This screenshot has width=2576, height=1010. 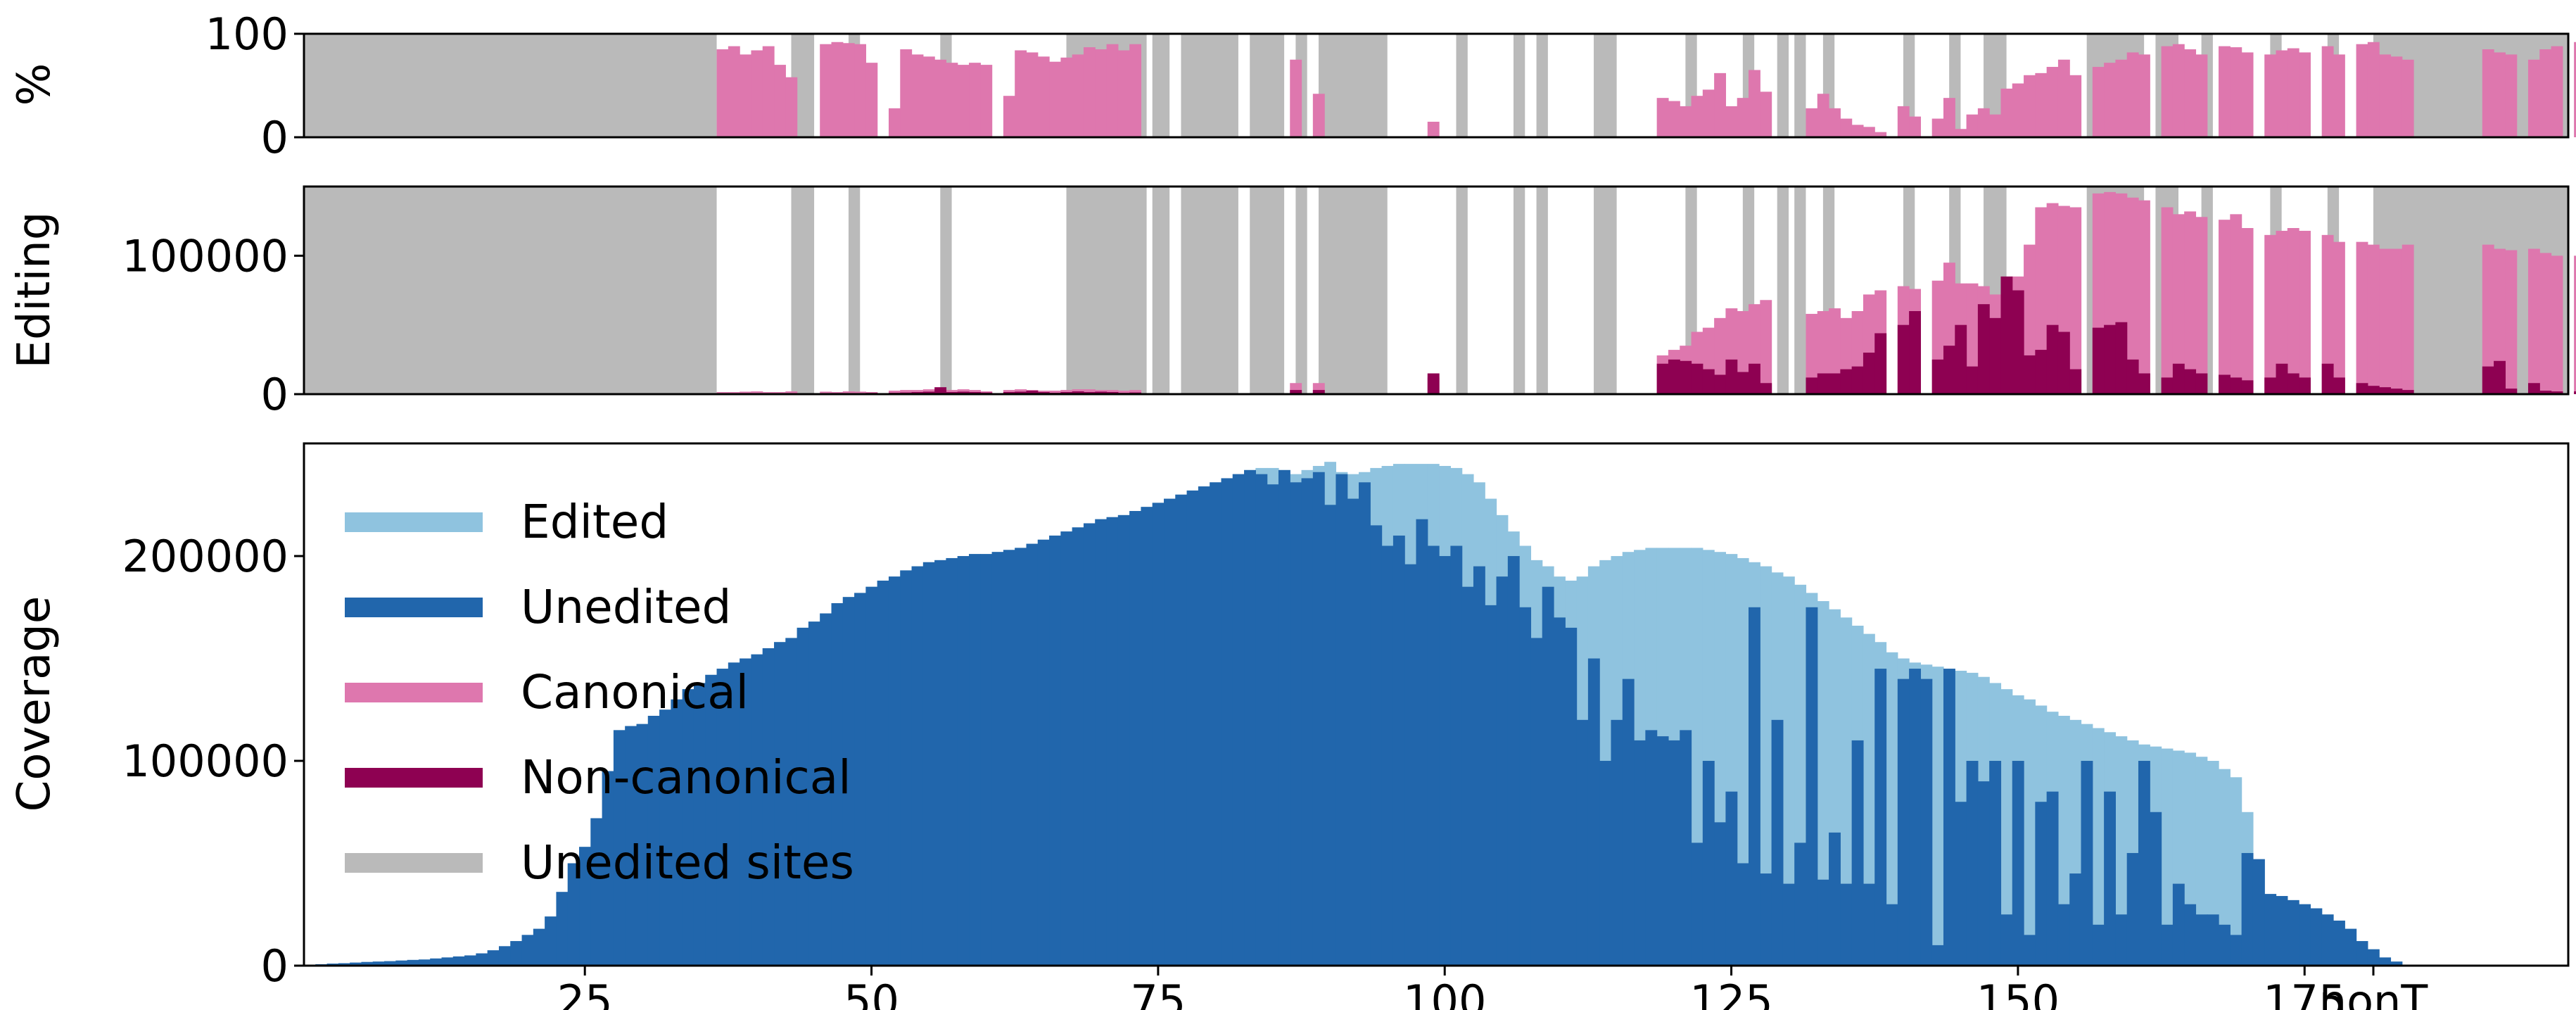 I want to click on edited-coverage-bar, so click(x=2098, y=847).